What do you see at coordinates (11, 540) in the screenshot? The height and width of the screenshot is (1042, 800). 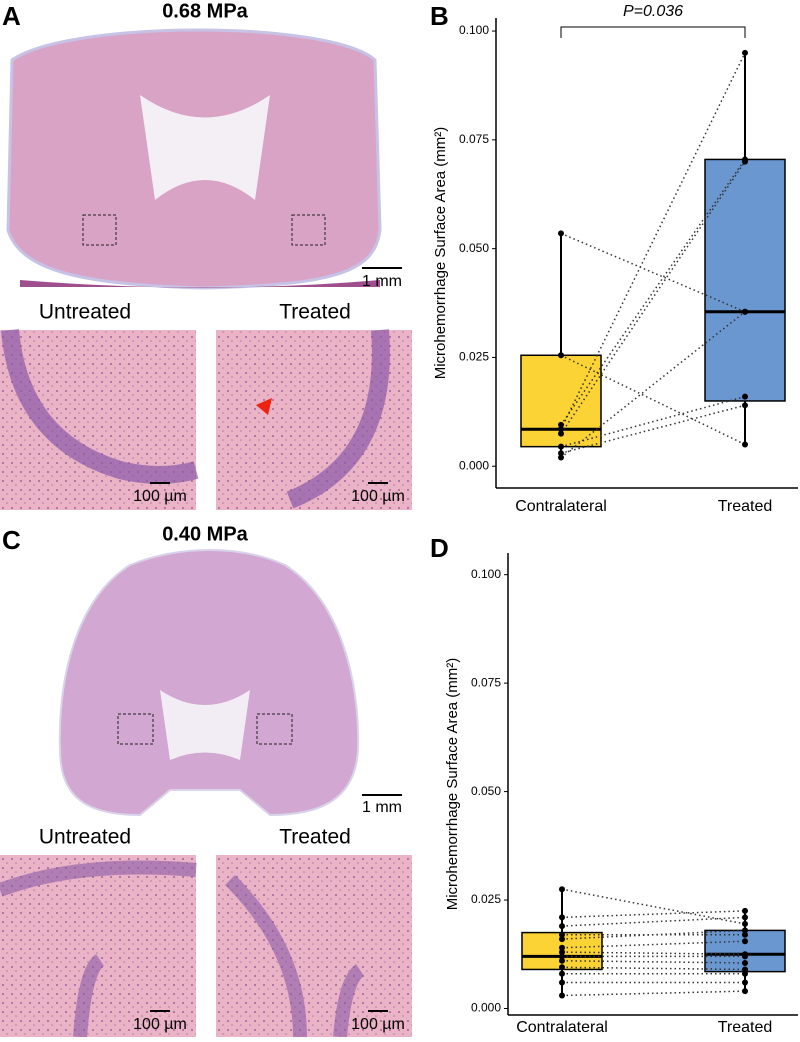 I see `panel-label: C` at bounding box center [11, 540].